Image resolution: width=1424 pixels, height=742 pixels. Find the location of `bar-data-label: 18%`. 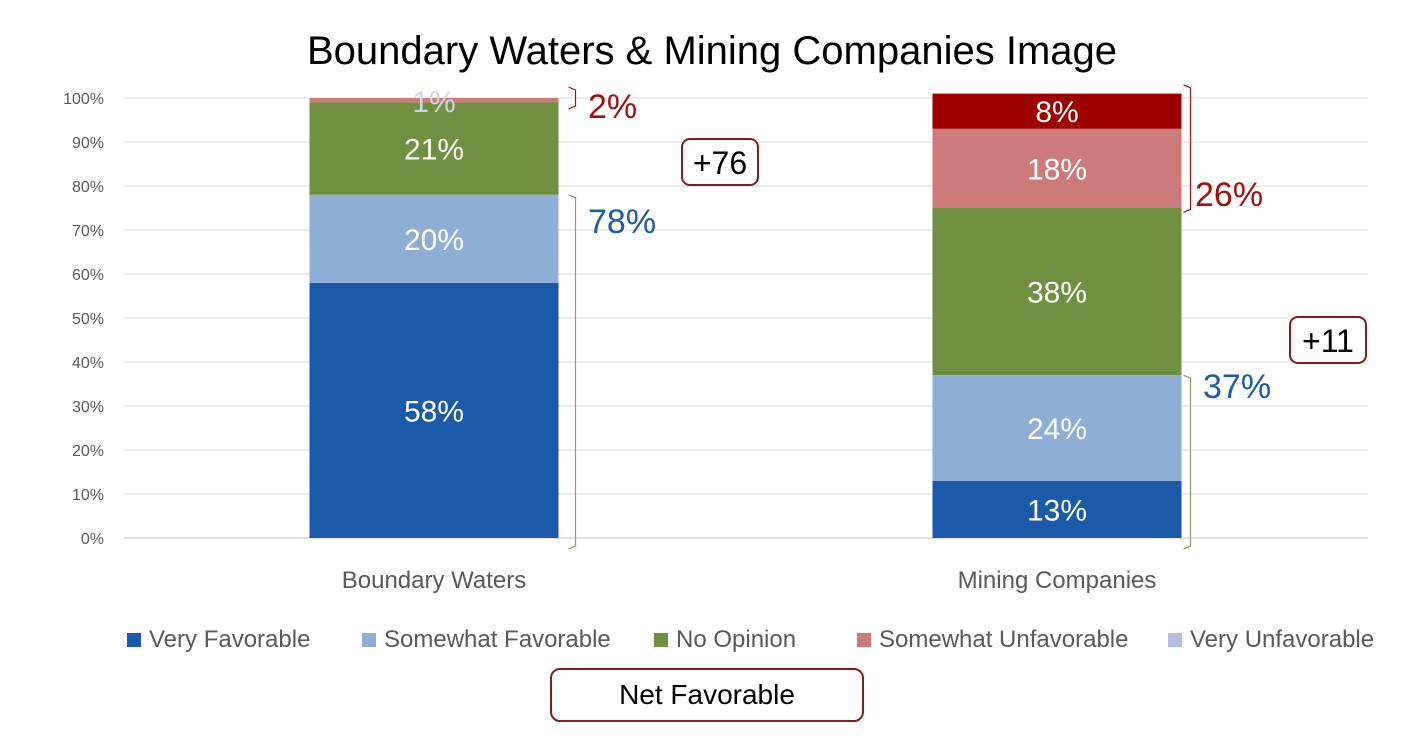

bar-data-label: 18% is located at coordinates (1057, 169).